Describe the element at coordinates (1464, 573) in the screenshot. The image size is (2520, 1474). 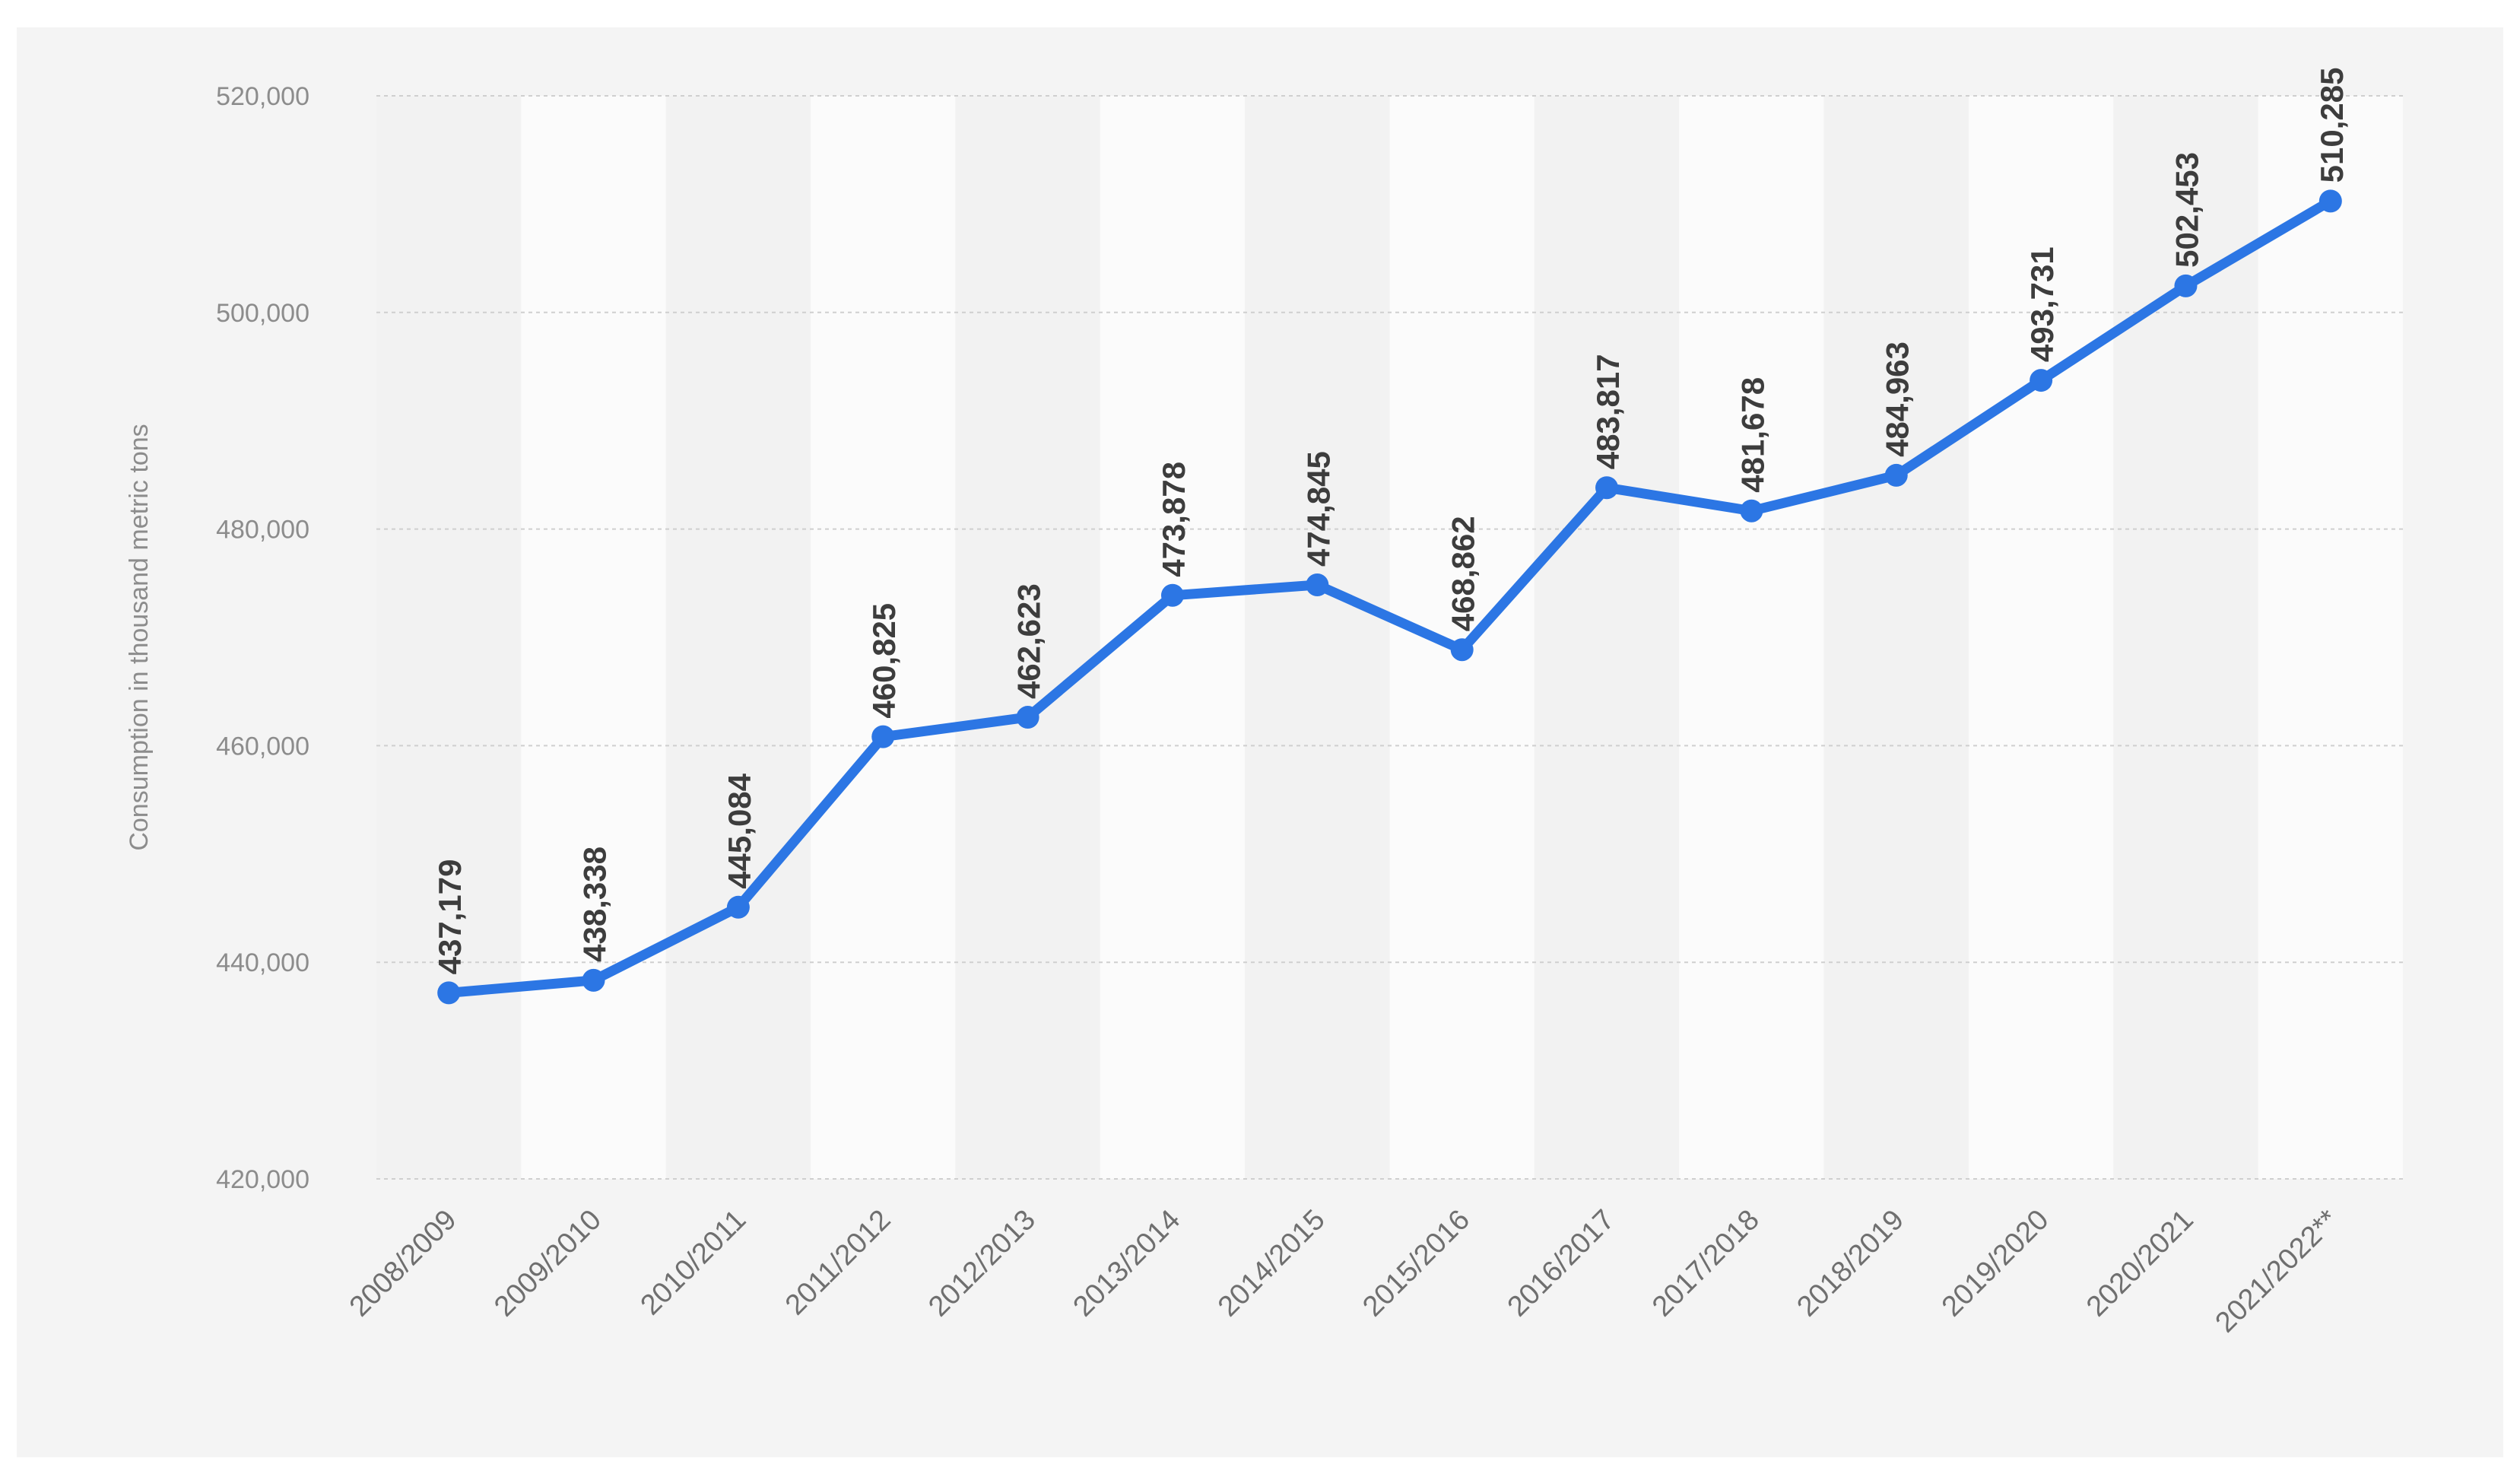
I see `data-label: 468,862` at that location.